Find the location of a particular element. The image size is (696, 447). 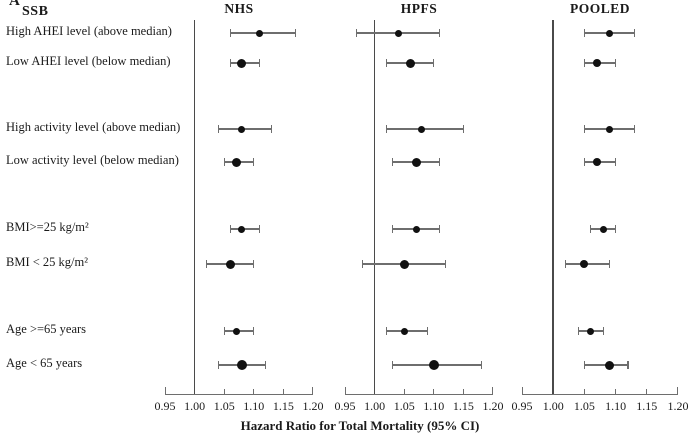

group-column-header: SSB is located at coordinates (35, 11).